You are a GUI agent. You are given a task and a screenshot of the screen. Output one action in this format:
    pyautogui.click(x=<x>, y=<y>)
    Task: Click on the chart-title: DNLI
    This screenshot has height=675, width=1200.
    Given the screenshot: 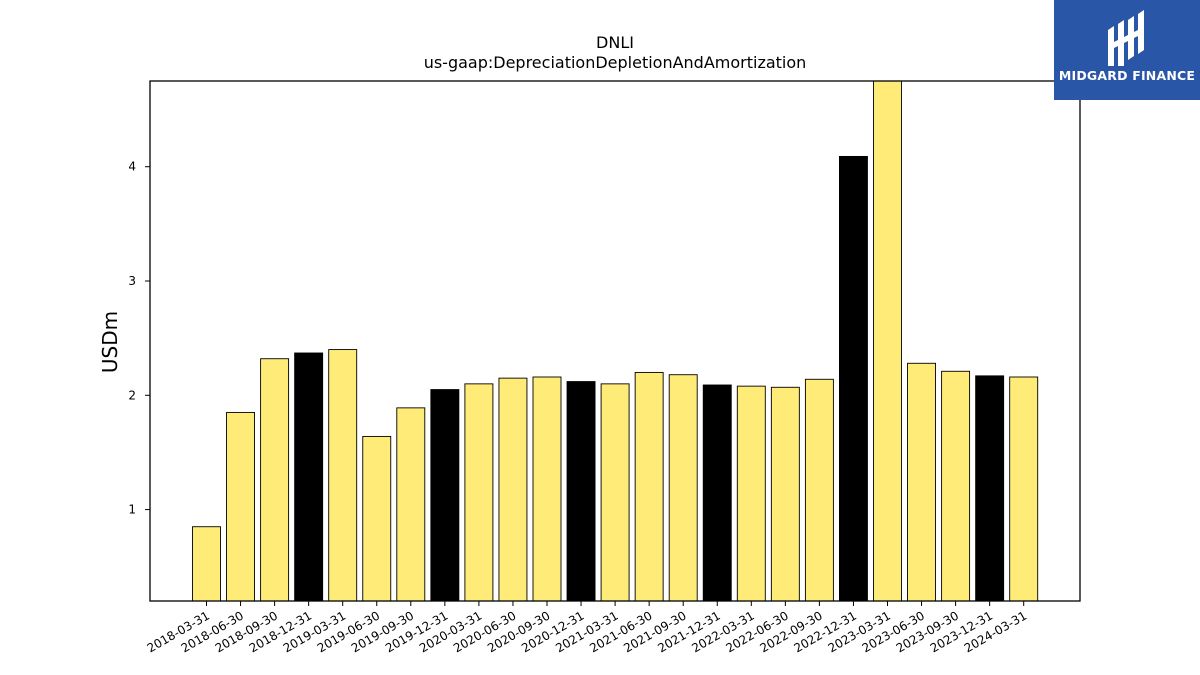 What is the action you would take?
    pyautogui.click(x=615, y=42)
    